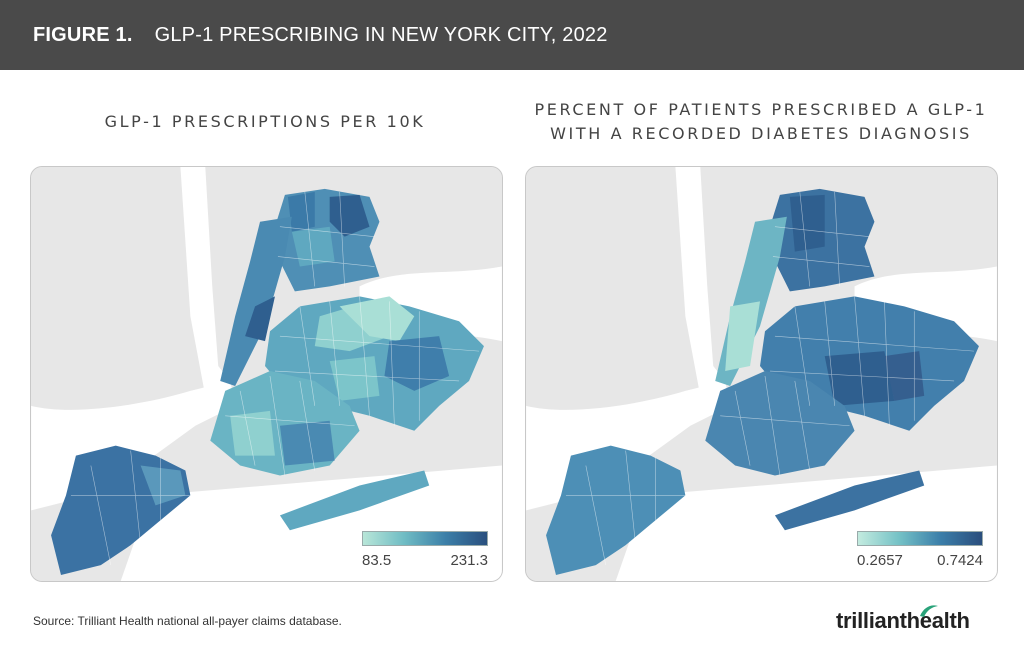 This screenshot has height=653, width=1024. Describe the element at coordinates (616, 510) in the screenshot. I see `staten-island-region` at that location.